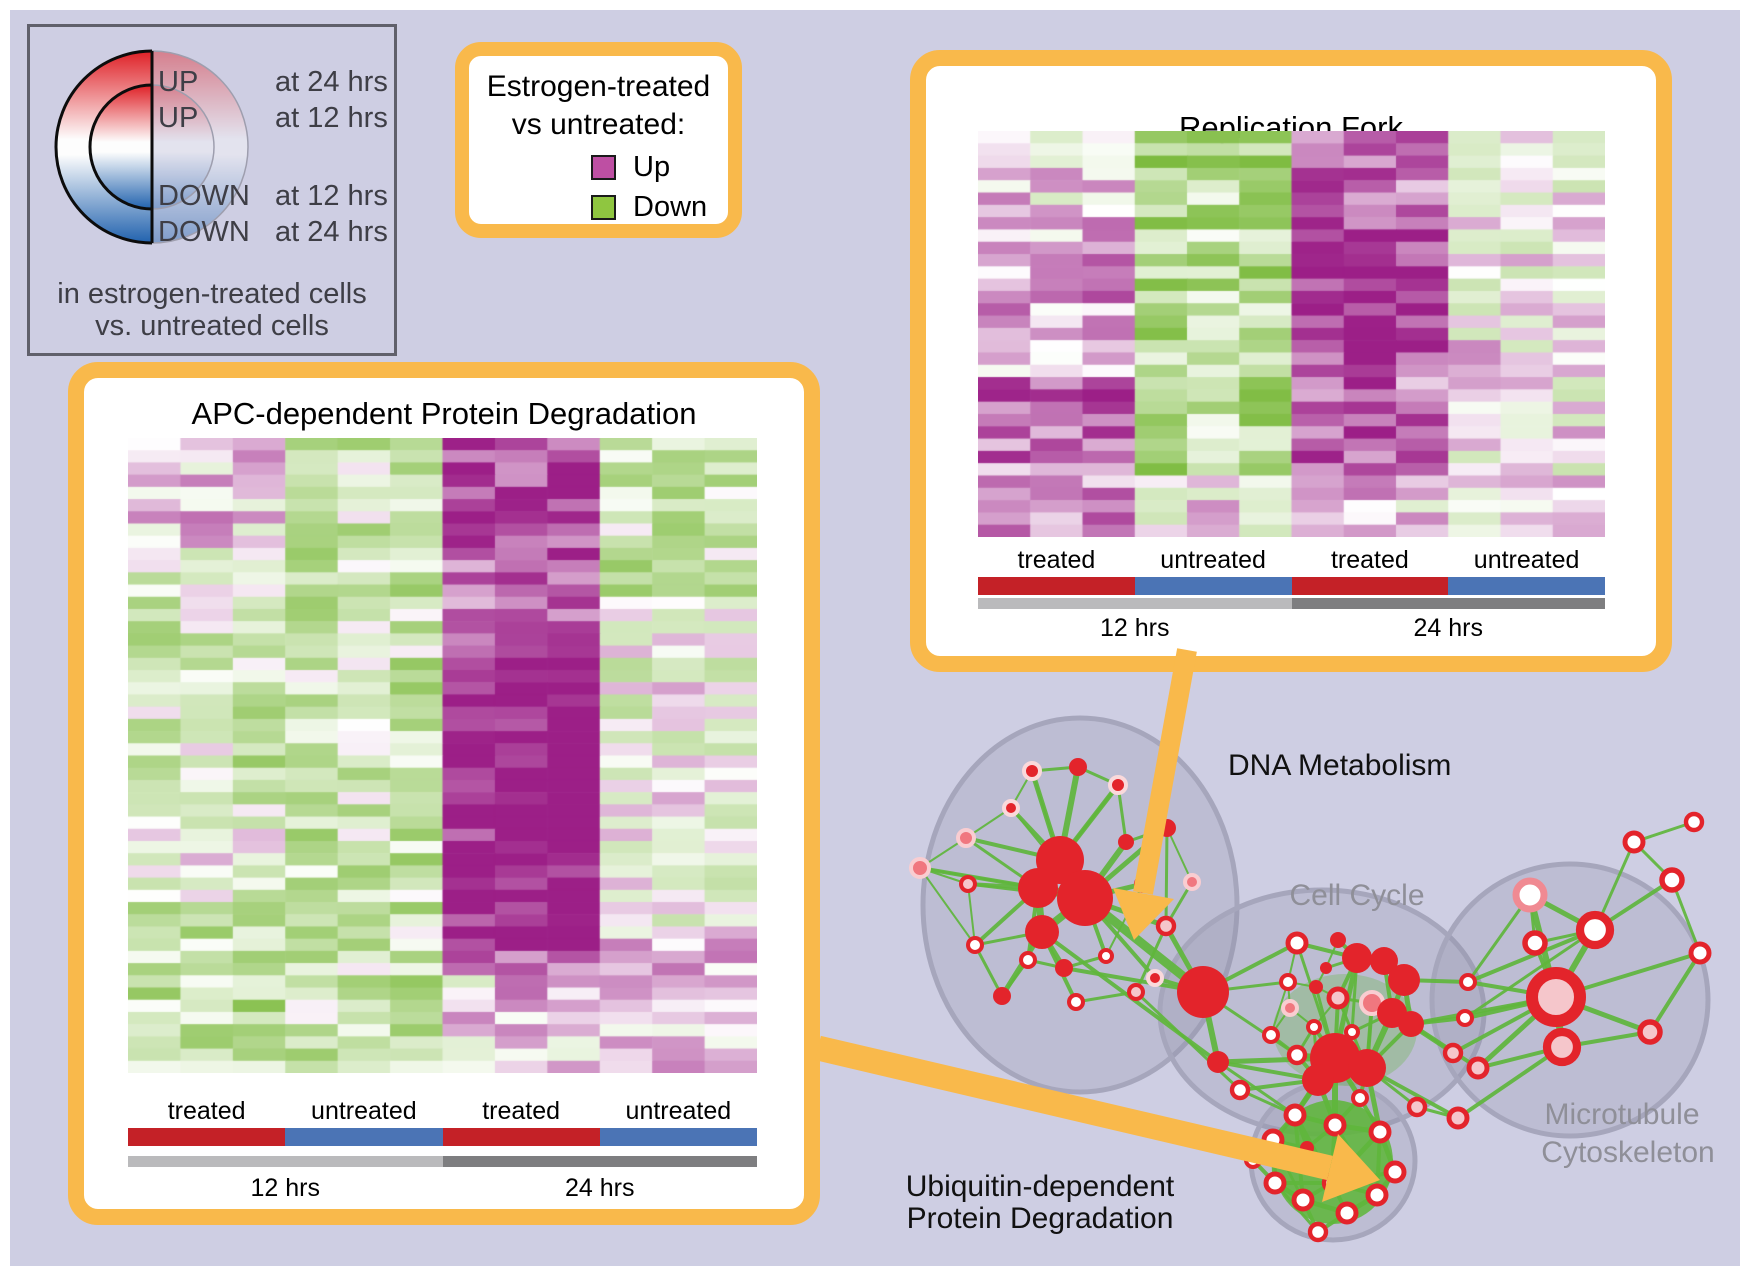  Describe the element at coordinates (1369, 560) in the screenshot. I see `rf-group-treated-24: treated` at that location.